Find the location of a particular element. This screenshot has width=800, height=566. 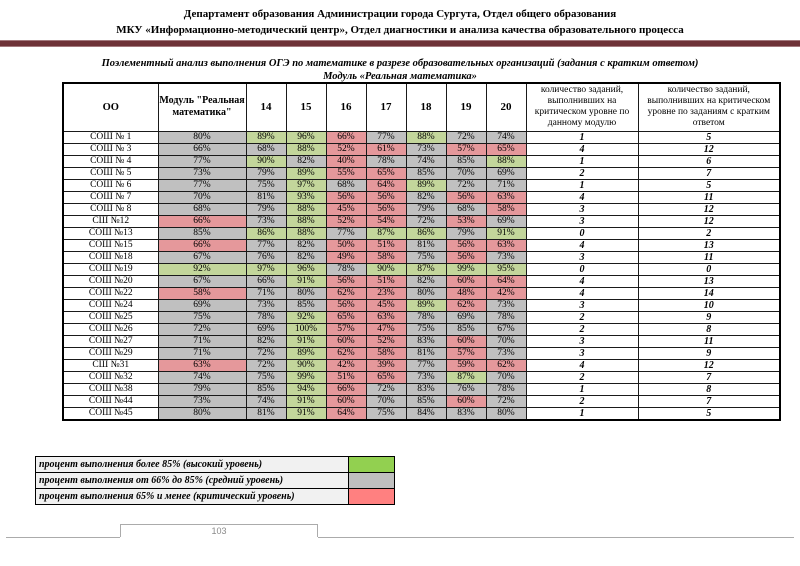

table-row: СОШ №27 71% 82% 91% 60% 52% 83% 60% 70% 3 11 is located at coordinates (421, 341).